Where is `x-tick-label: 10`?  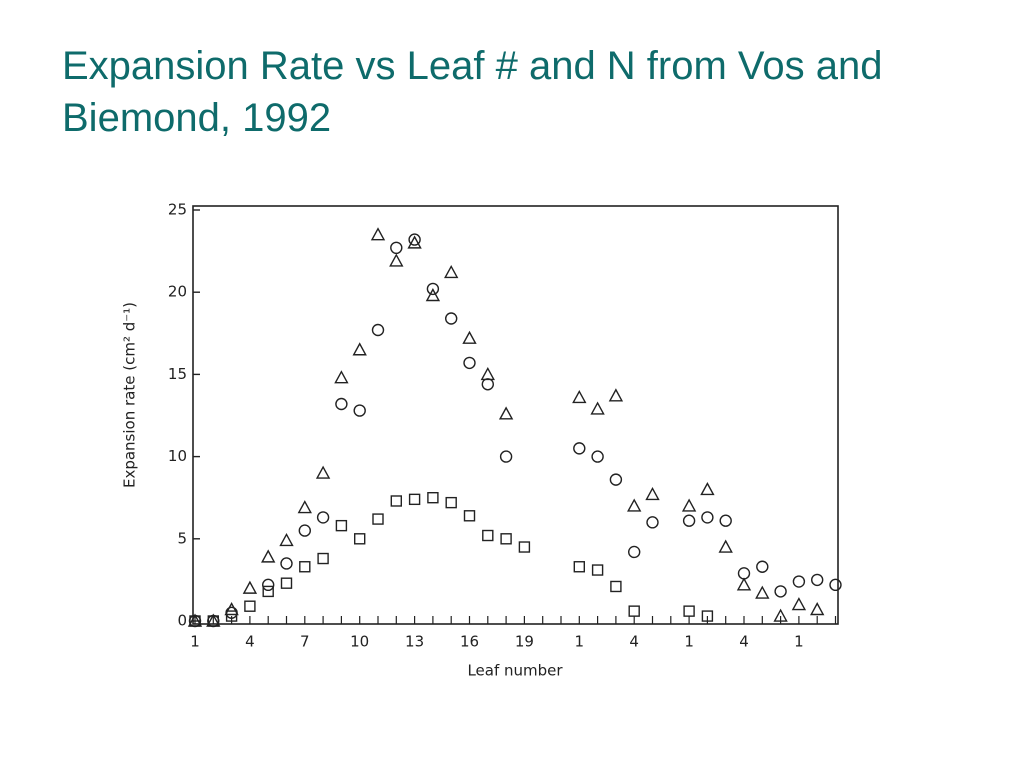 x-tick-label: 10 is located at coordinates (359, 642).